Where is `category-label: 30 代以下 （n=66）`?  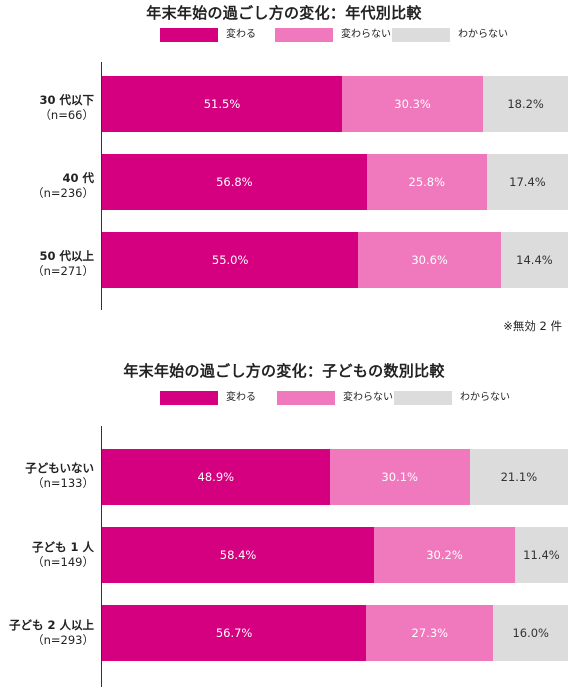
category-label: 30 代以下 （n=66） is located at coordinates (66, 108).